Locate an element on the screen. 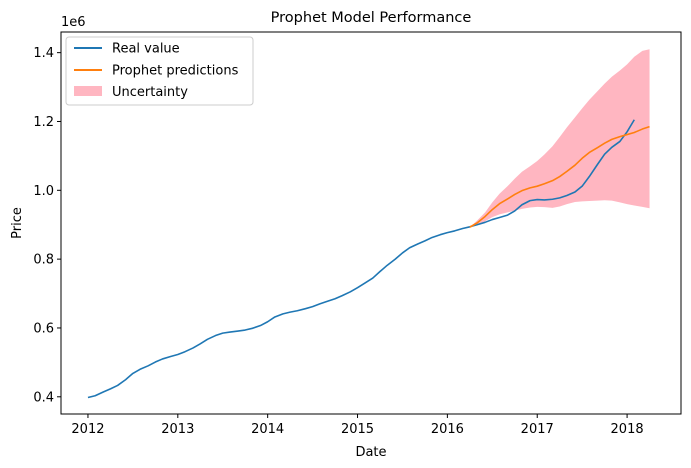 This screenshot has height=468, width=691. y-tick-label: 0.6 is located at coordinates (43, 328).